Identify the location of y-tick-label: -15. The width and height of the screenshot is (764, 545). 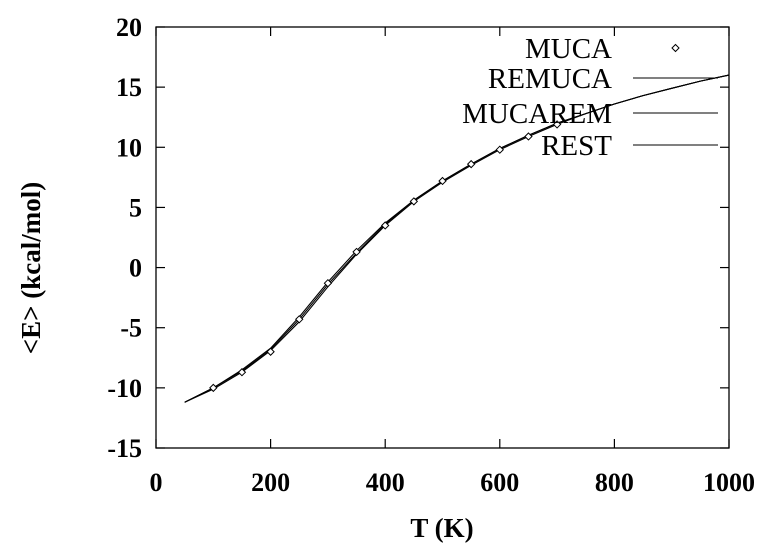
(124, 448).